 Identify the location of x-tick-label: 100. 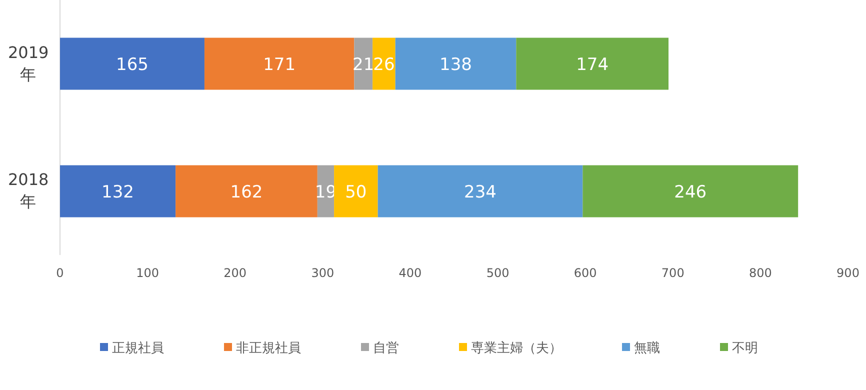
(148, 273).